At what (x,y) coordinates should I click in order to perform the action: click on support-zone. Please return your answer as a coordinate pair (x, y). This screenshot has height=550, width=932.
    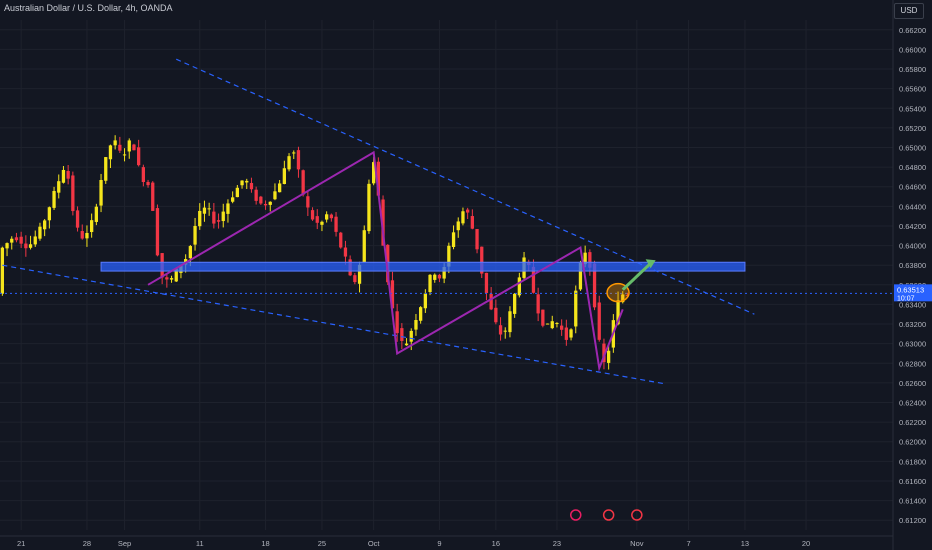
    Looking at the image, I should click on (423, 266).